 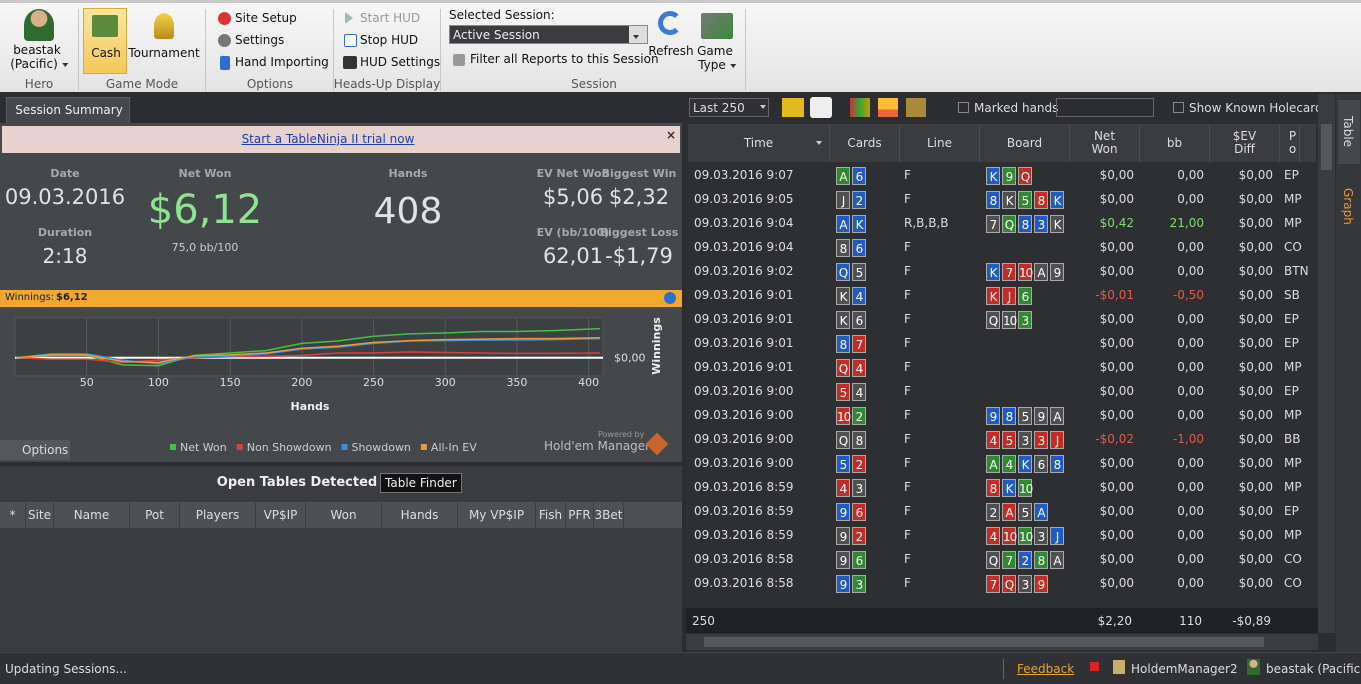 I want to click on game-type-button-2: Type, so click(x=717, y=65).